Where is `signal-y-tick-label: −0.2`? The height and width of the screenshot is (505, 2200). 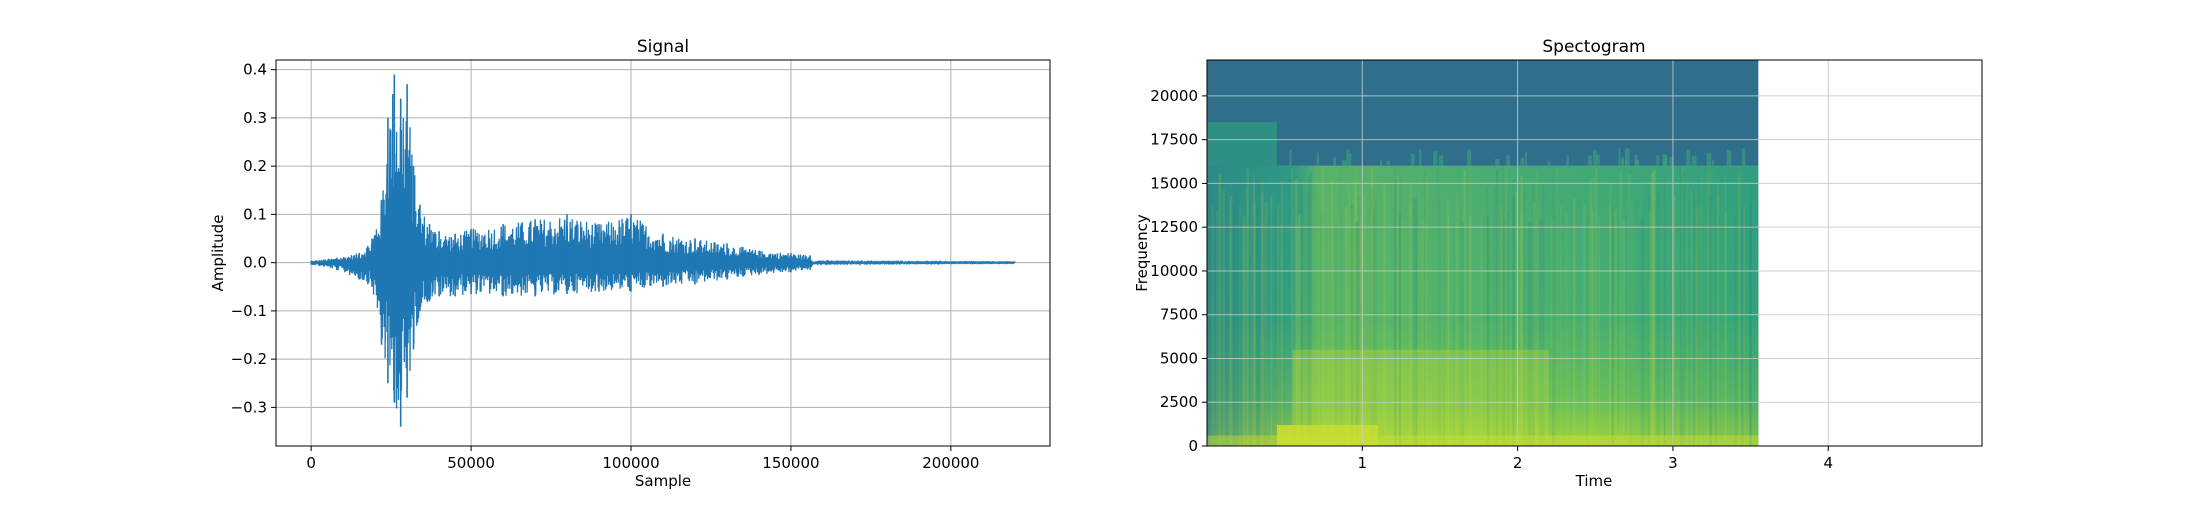 signal-y-tick-label: −0.2 is located at coordinates (249, 359).